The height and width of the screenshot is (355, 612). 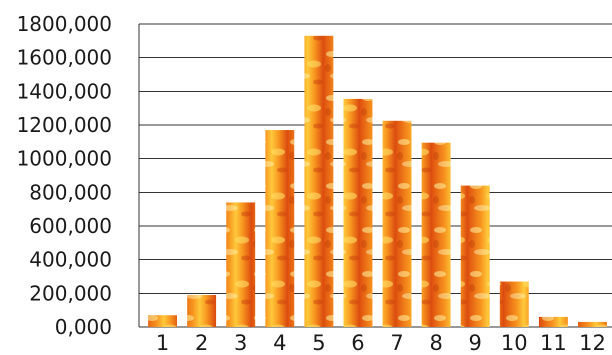 What do you see at coordinates (435, 343) in the screenshot?
I see `x-tick-label: 8` at bounding box center [435, 343].